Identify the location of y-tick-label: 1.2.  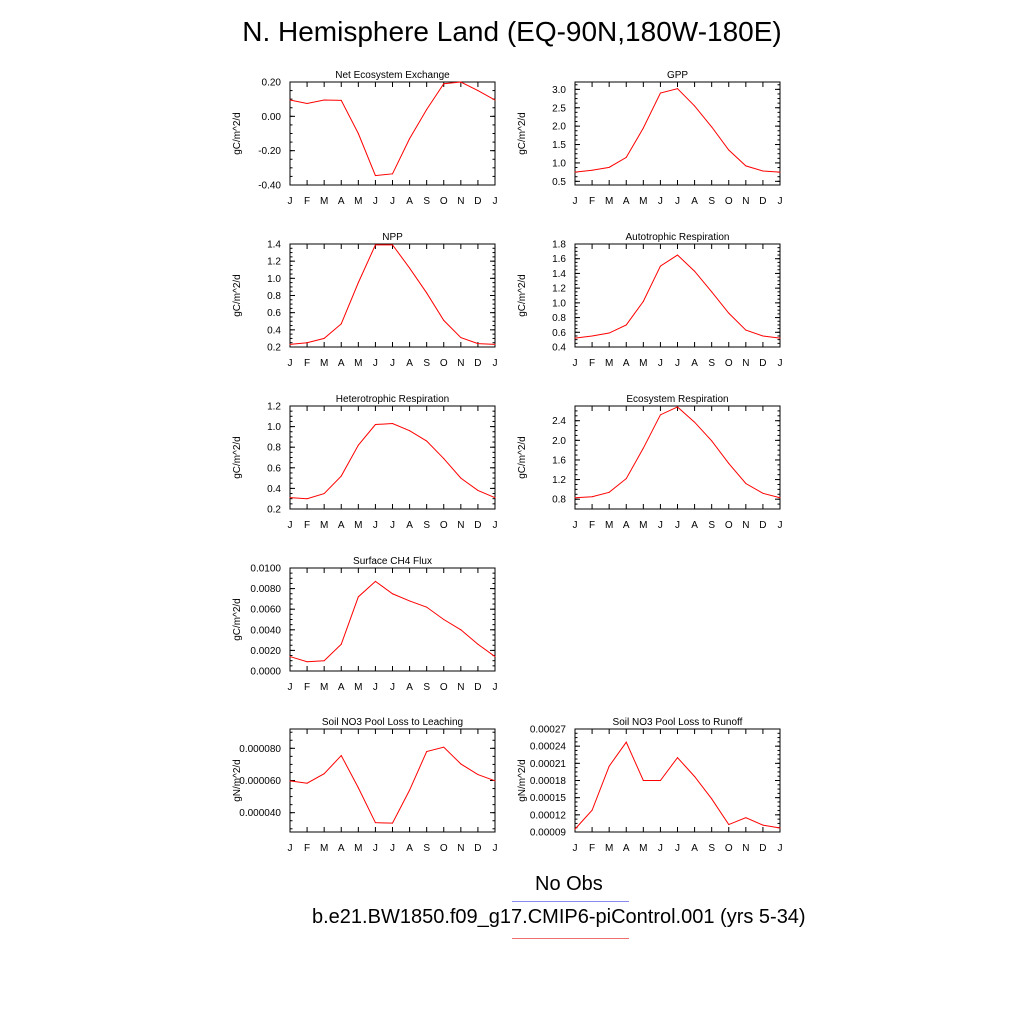
(559, 480).